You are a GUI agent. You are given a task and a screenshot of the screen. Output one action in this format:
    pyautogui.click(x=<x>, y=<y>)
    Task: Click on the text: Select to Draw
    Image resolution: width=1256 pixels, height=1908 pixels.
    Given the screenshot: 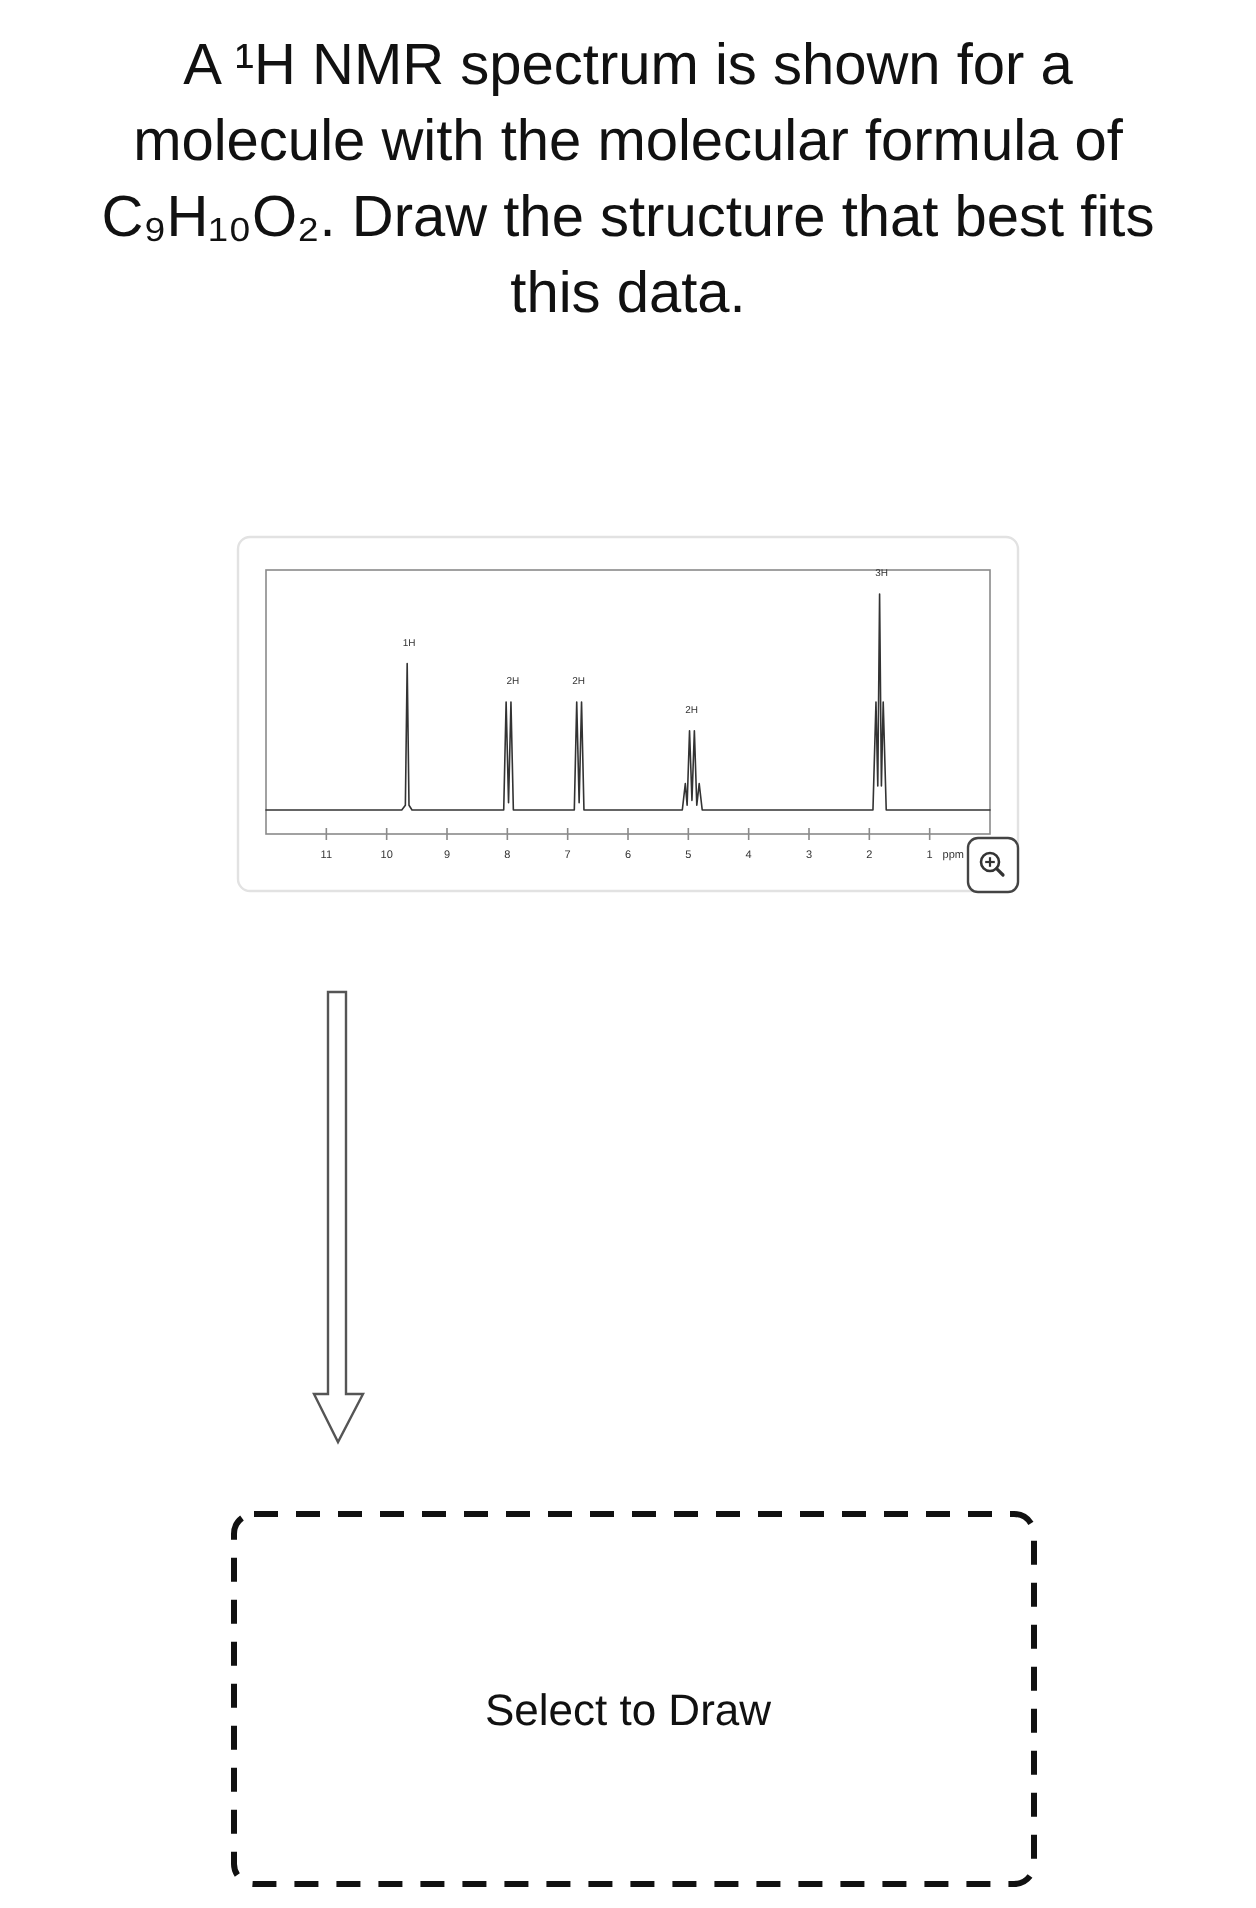 What is the action you would take?
    pyautogui.click(x=628, y=1710)
    